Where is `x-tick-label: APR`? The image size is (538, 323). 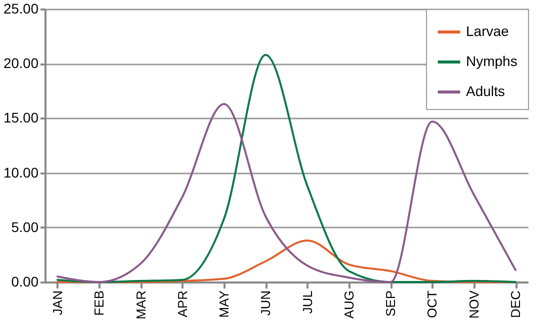 x-tick-label: APR is located at coordinates (182, 304).